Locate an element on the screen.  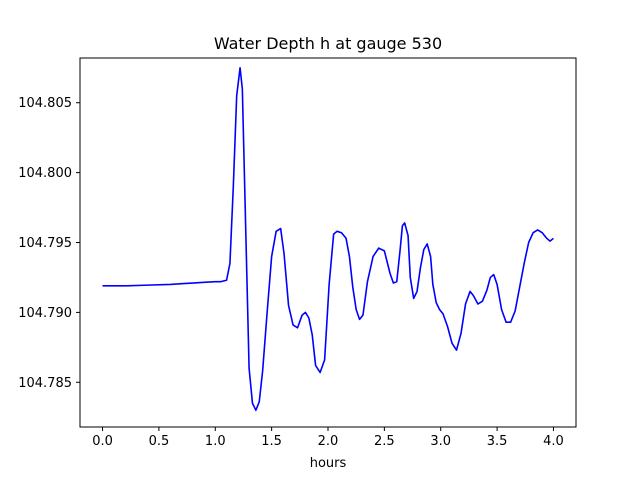
x-axis: 0.0 0.5 1.0 1.5 2.0 2.5 3.0 3.5 4.0 is located at coordinates (328, 438).